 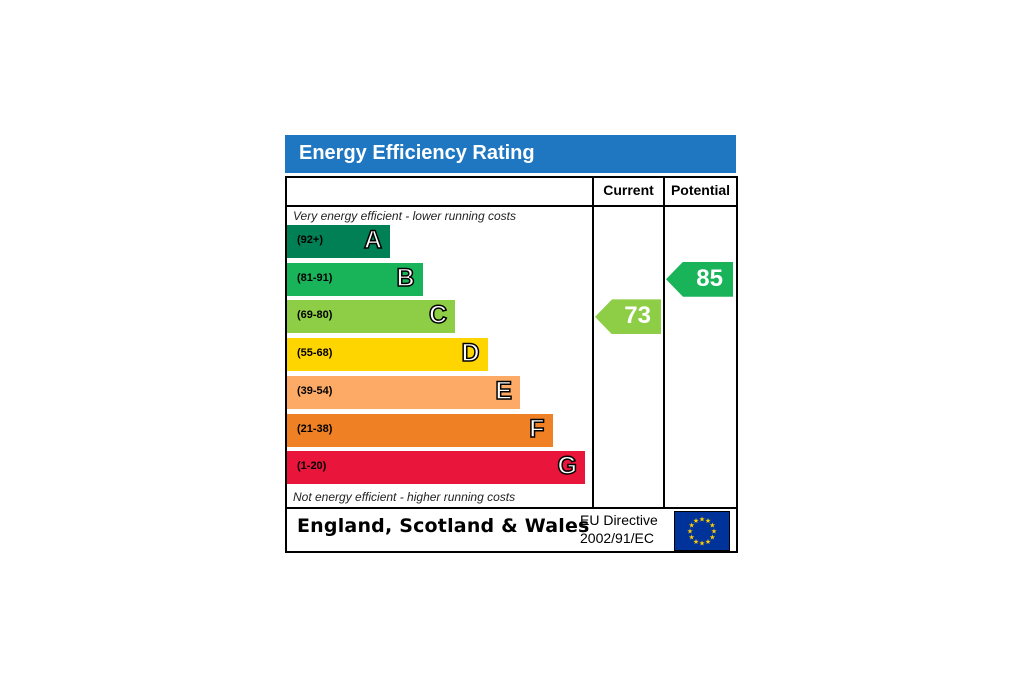 What do you see at coordinates (700, 190) in the screenshot?
I see `column-header-potential: Potential` at bounding box center [700, 190].